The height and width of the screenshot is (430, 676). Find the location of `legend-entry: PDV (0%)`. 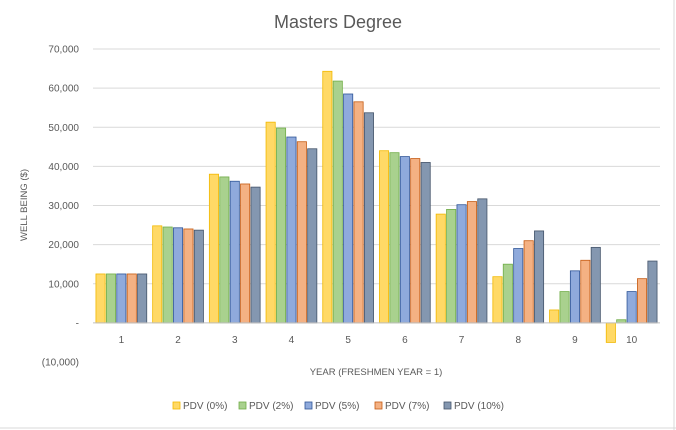

legend-entry: PDV (0%) is located at coordinates (205, 406).